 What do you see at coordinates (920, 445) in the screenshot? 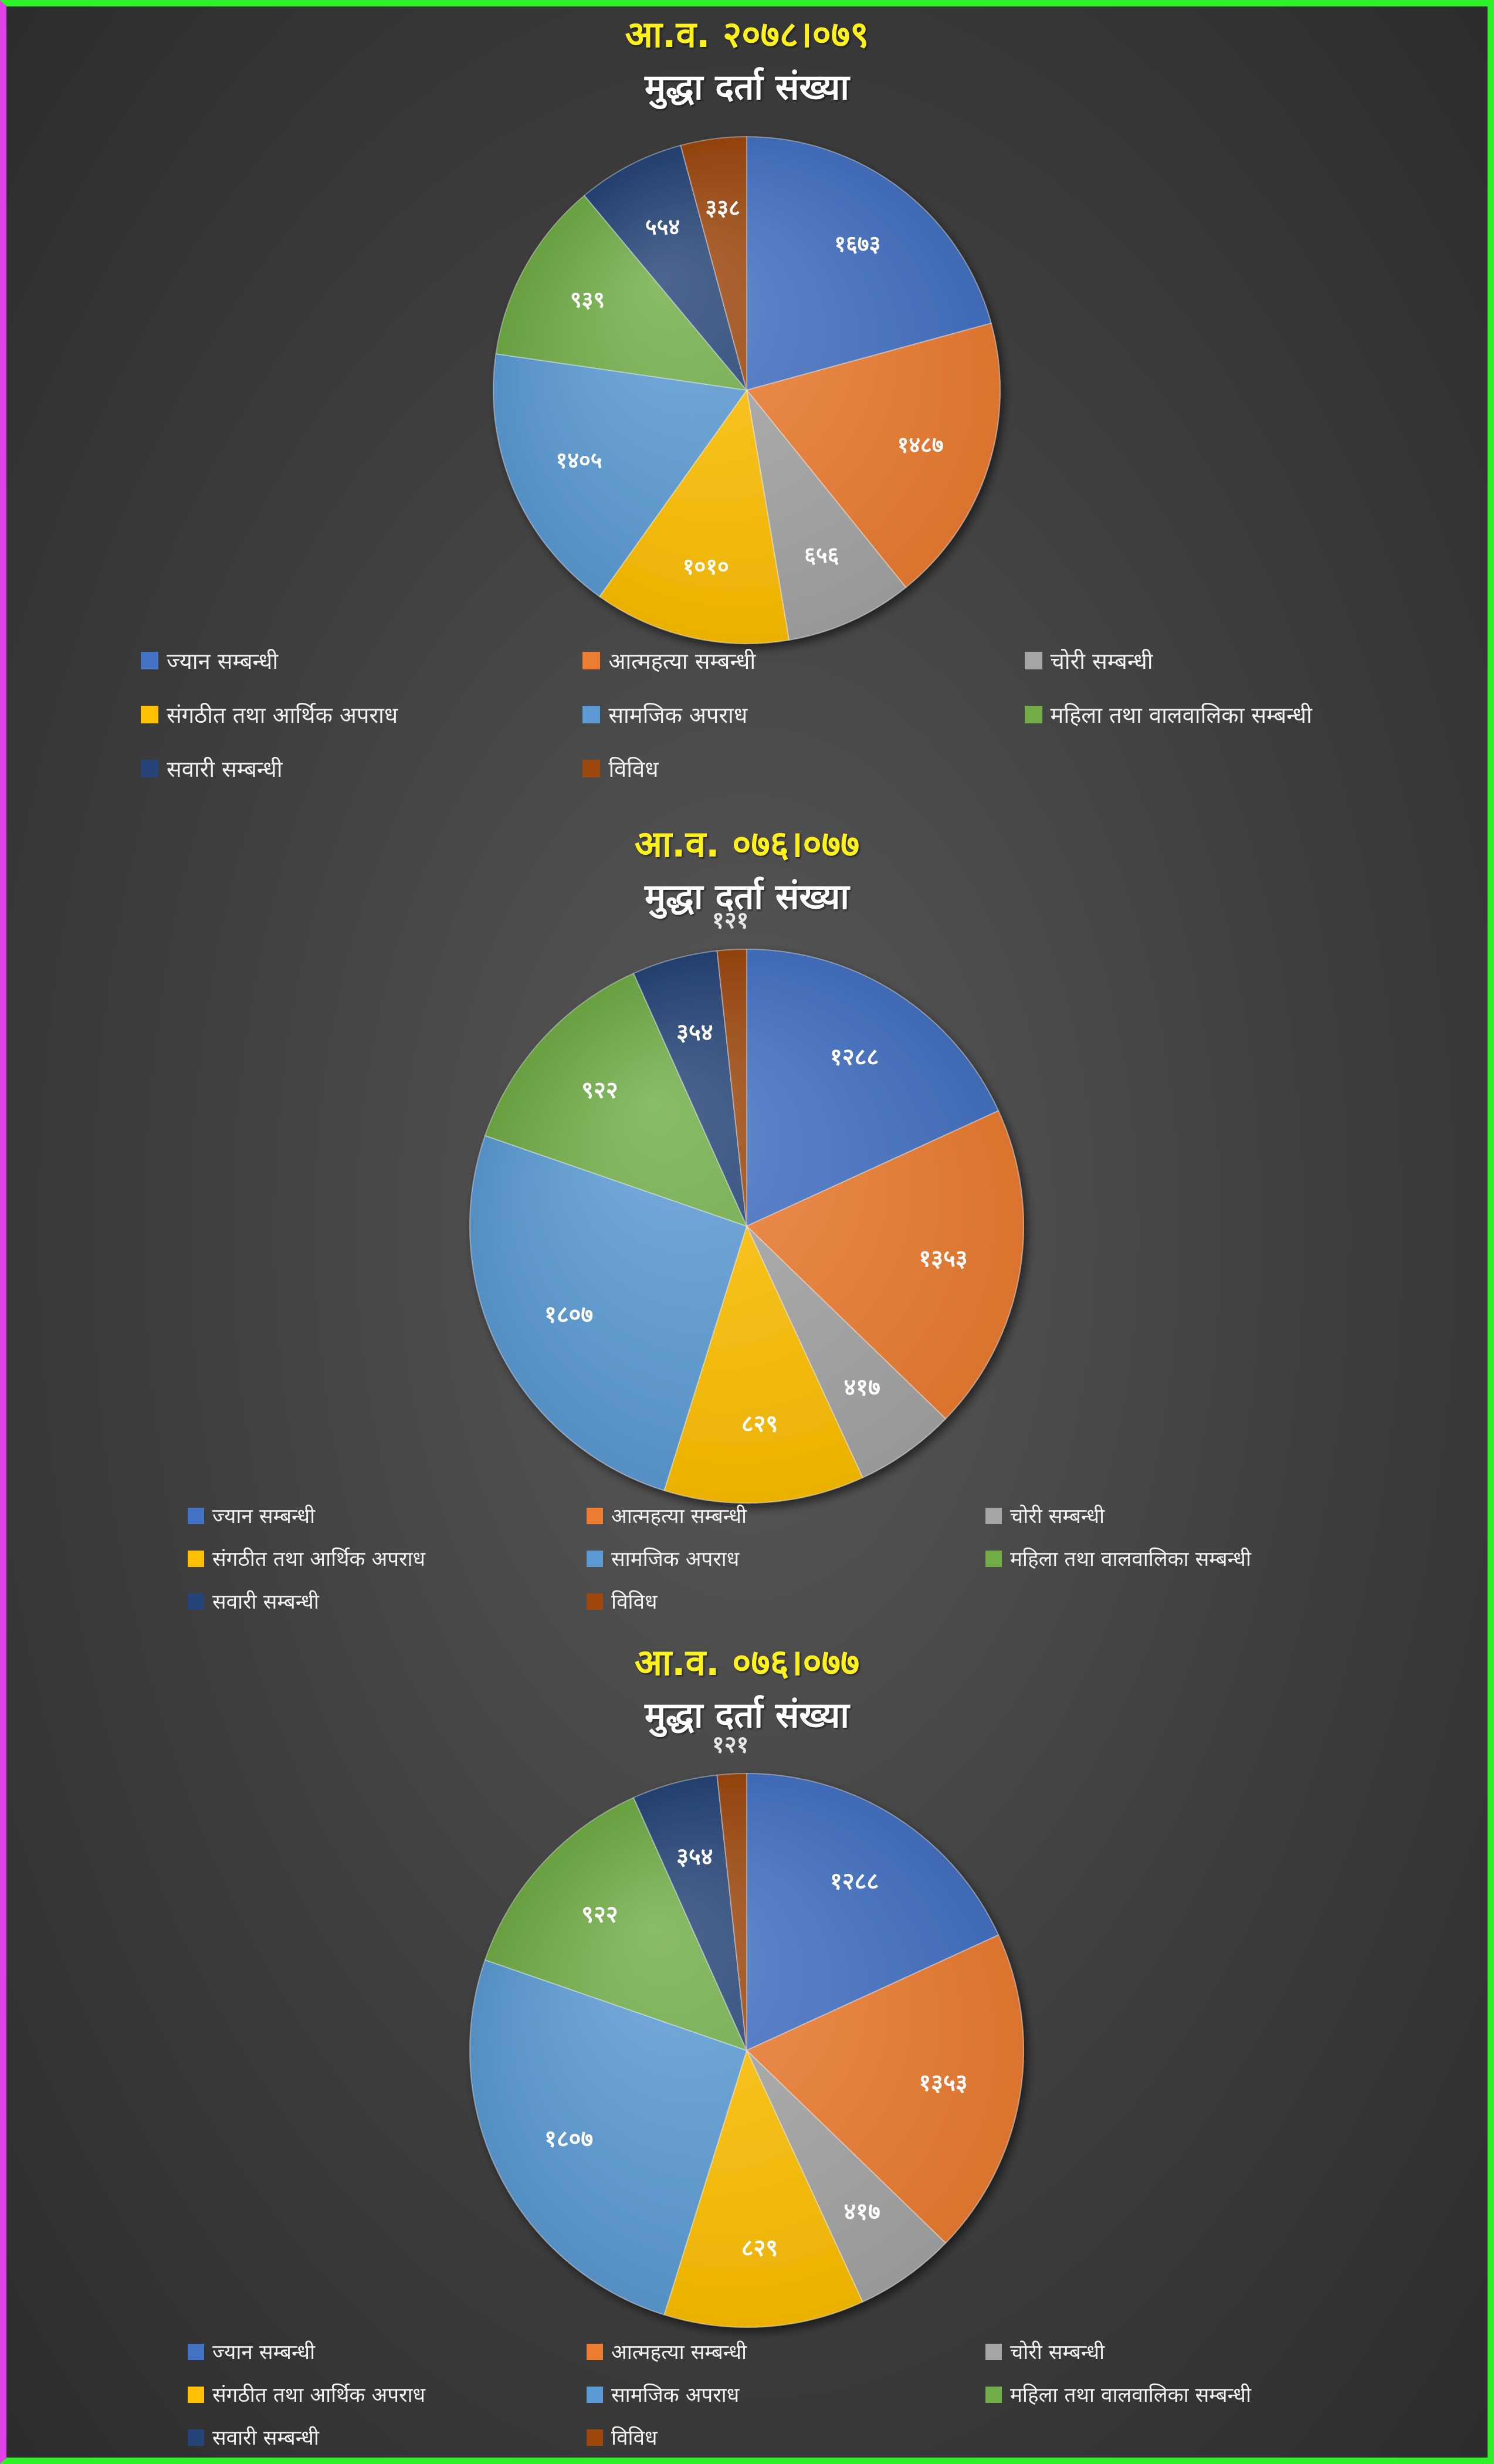
I see `slice-value-label: १४८७` at bounding box center [920, 445].